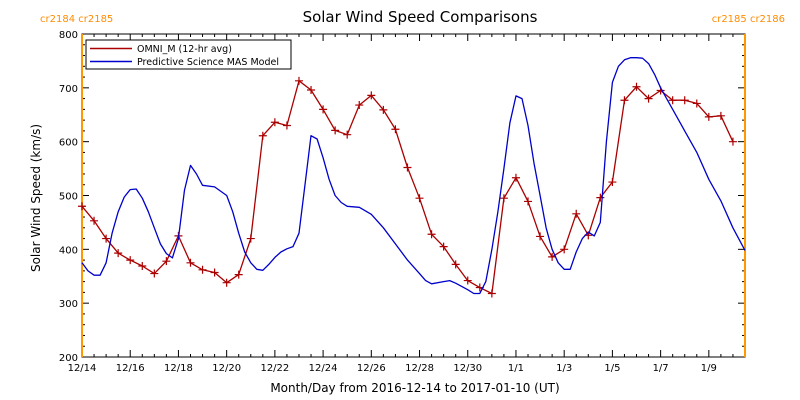 The height and width of the screenshot is (400, 800). I want to click on carrington-label-right: cr2185 cr2186, so click(748, 19).